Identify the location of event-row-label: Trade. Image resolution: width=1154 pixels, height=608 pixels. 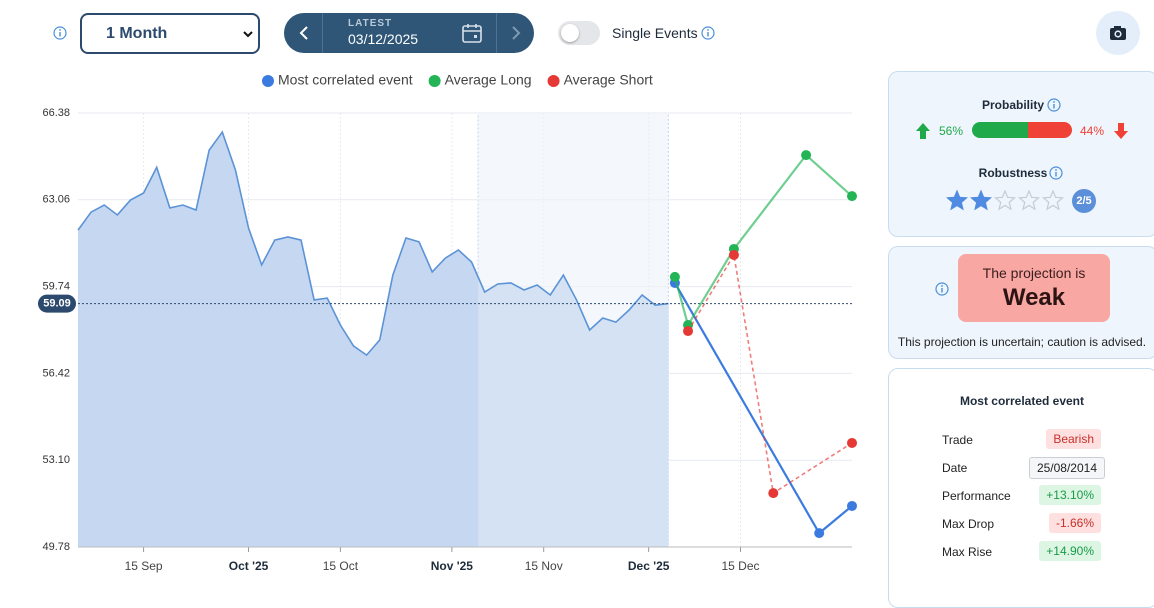
(957, 440).